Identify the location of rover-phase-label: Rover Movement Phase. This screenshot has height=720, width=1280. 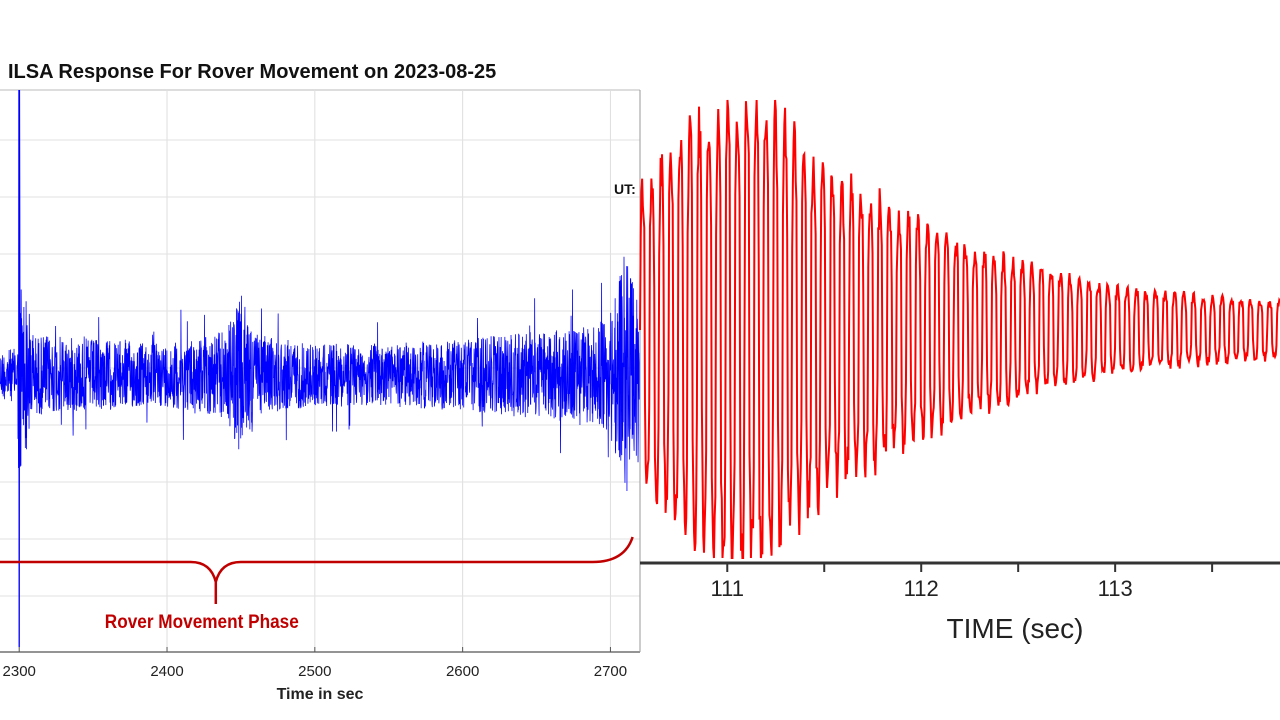
(202, 622).